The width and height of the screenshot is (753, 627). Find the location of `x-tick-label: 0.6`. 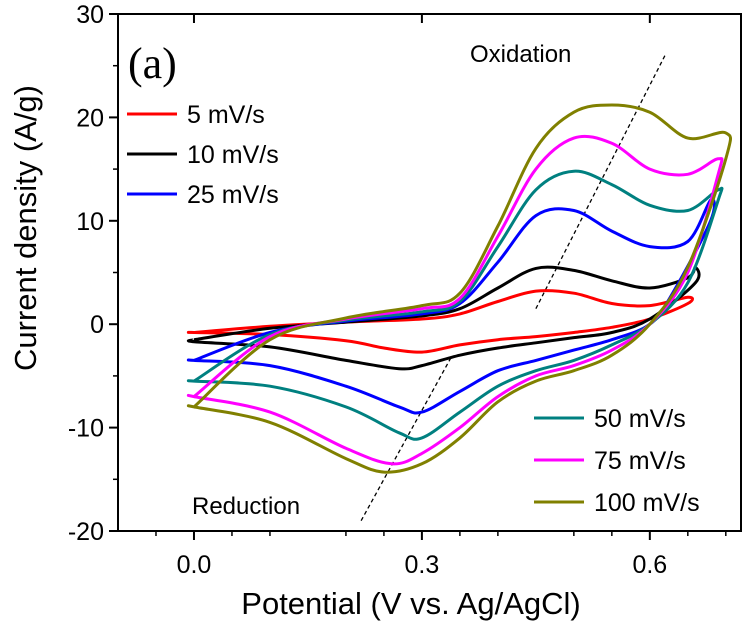

x-tick-label: 0.6 is located at coordinates (649, 565).